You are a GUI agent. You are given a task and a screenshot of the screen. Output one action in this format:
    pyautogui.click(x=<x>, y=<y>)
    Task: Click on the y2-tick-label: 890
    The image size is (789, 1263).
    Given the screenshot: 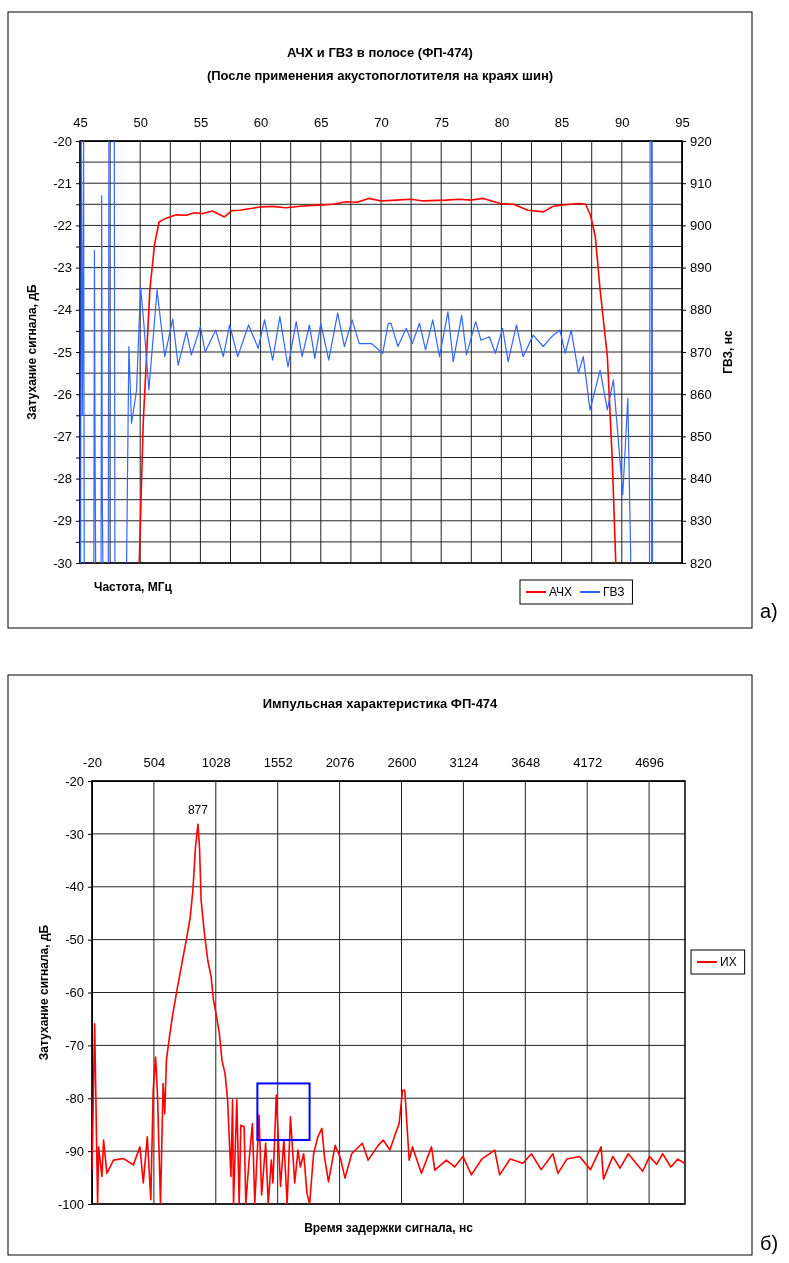 What is the action you would take?
    pyautogui.click(x=701, y=268)
    